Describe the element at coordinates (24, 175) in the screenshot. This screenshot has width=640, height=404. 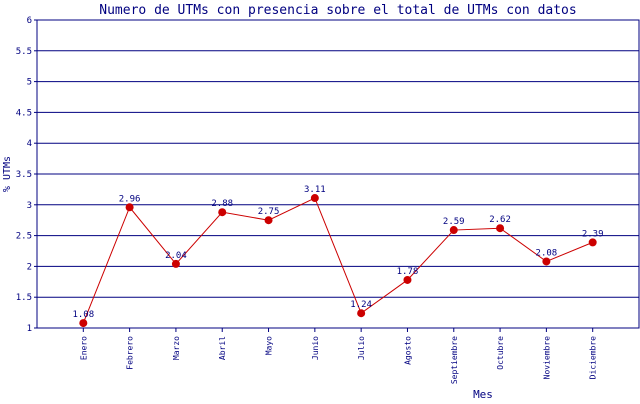
I see `y-tick-label: 3.5` at that location.